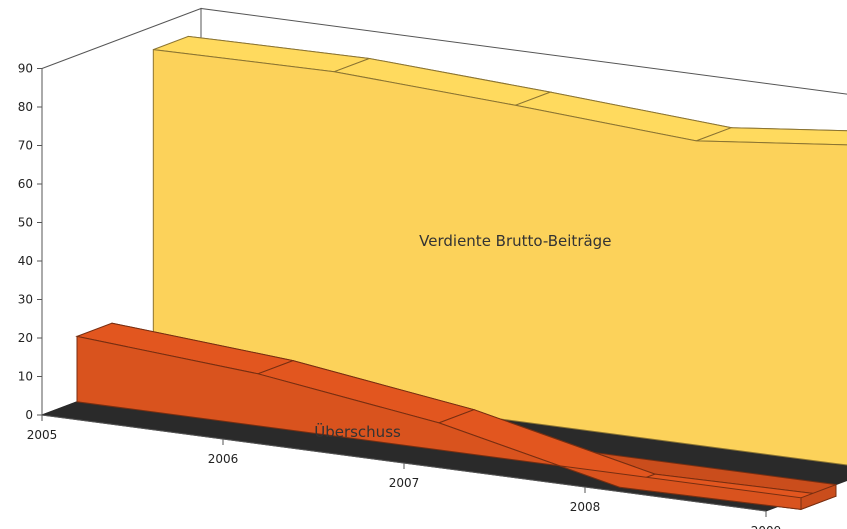 This screenshot has height=529, width=847. What do you see at coordinates (223, 459) in the screenshot?
I see `x-tick-label: 2006` at bounding box center [223, 459].